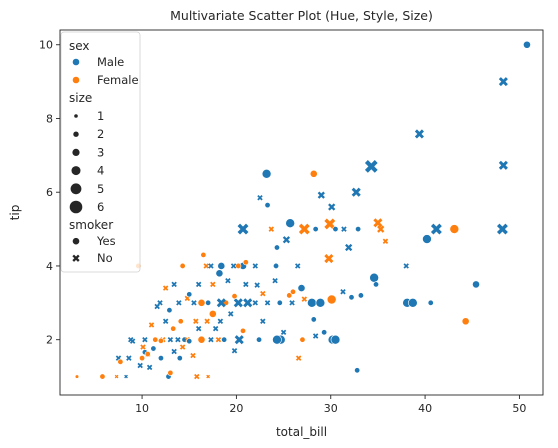  Describe the element at coordinates (425, 408) in the screenshot. I see `x-tick-label: 40` at that location.